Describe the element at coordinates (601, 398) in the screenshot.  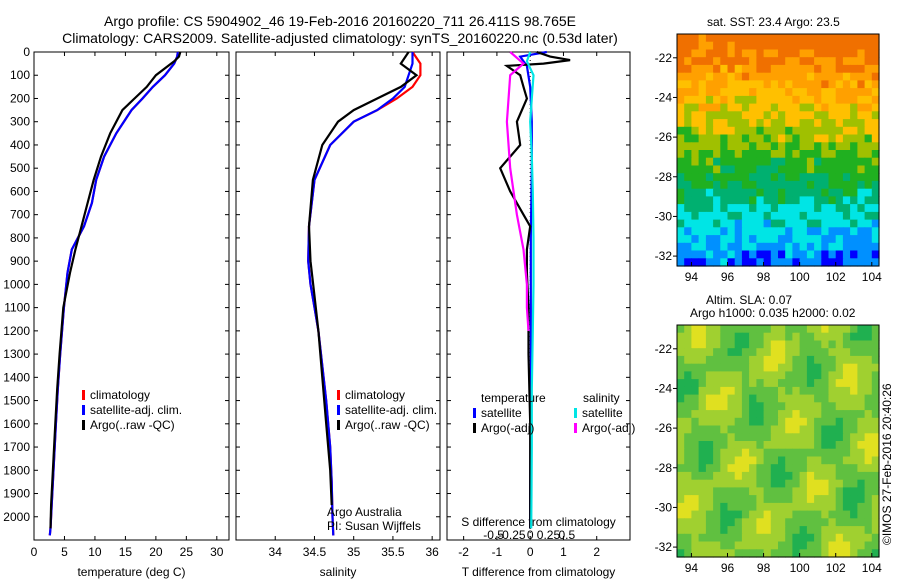
I see `legend-header-salinity: salinity` at that location.